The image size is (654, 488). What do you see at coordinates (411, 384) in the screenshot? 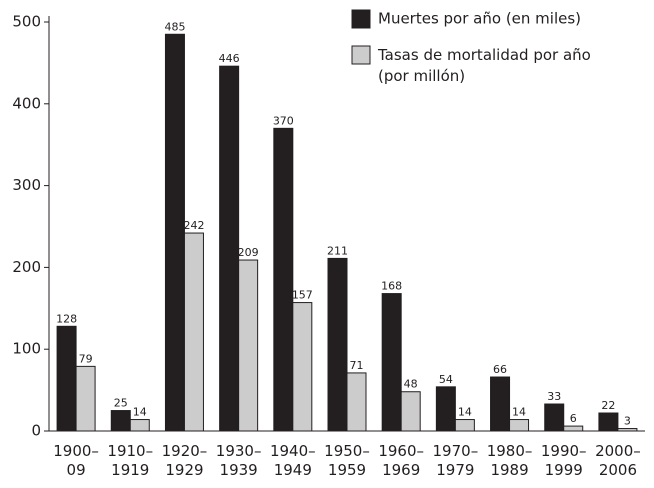
I see `value-label: 48` at bounding box center [411, 384].